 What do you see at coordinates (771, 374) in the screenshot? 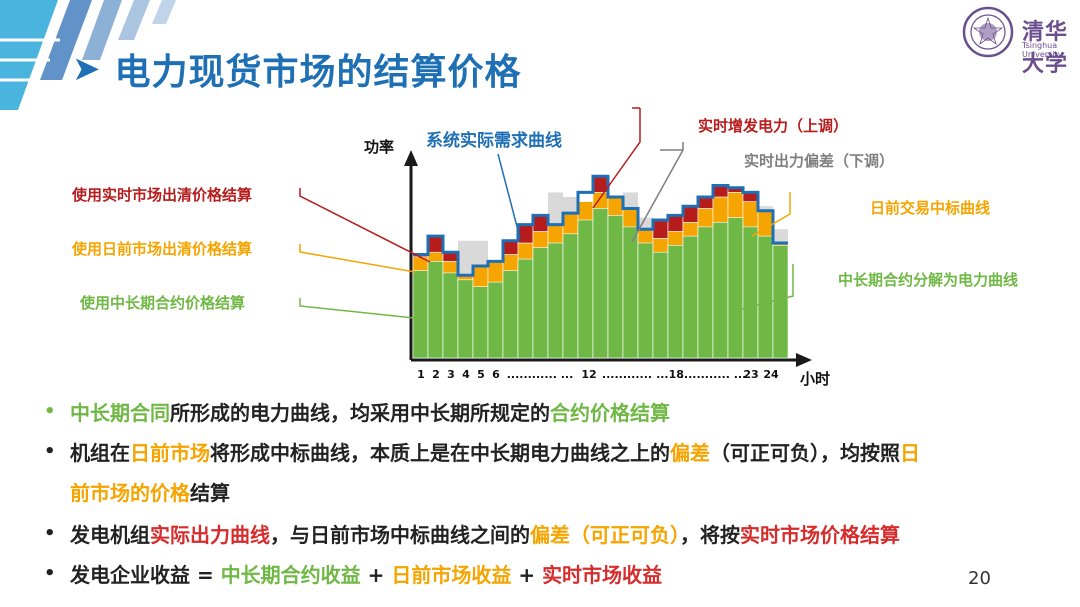
I see `x-tick-label: 24` at bounding box center [771, 374].